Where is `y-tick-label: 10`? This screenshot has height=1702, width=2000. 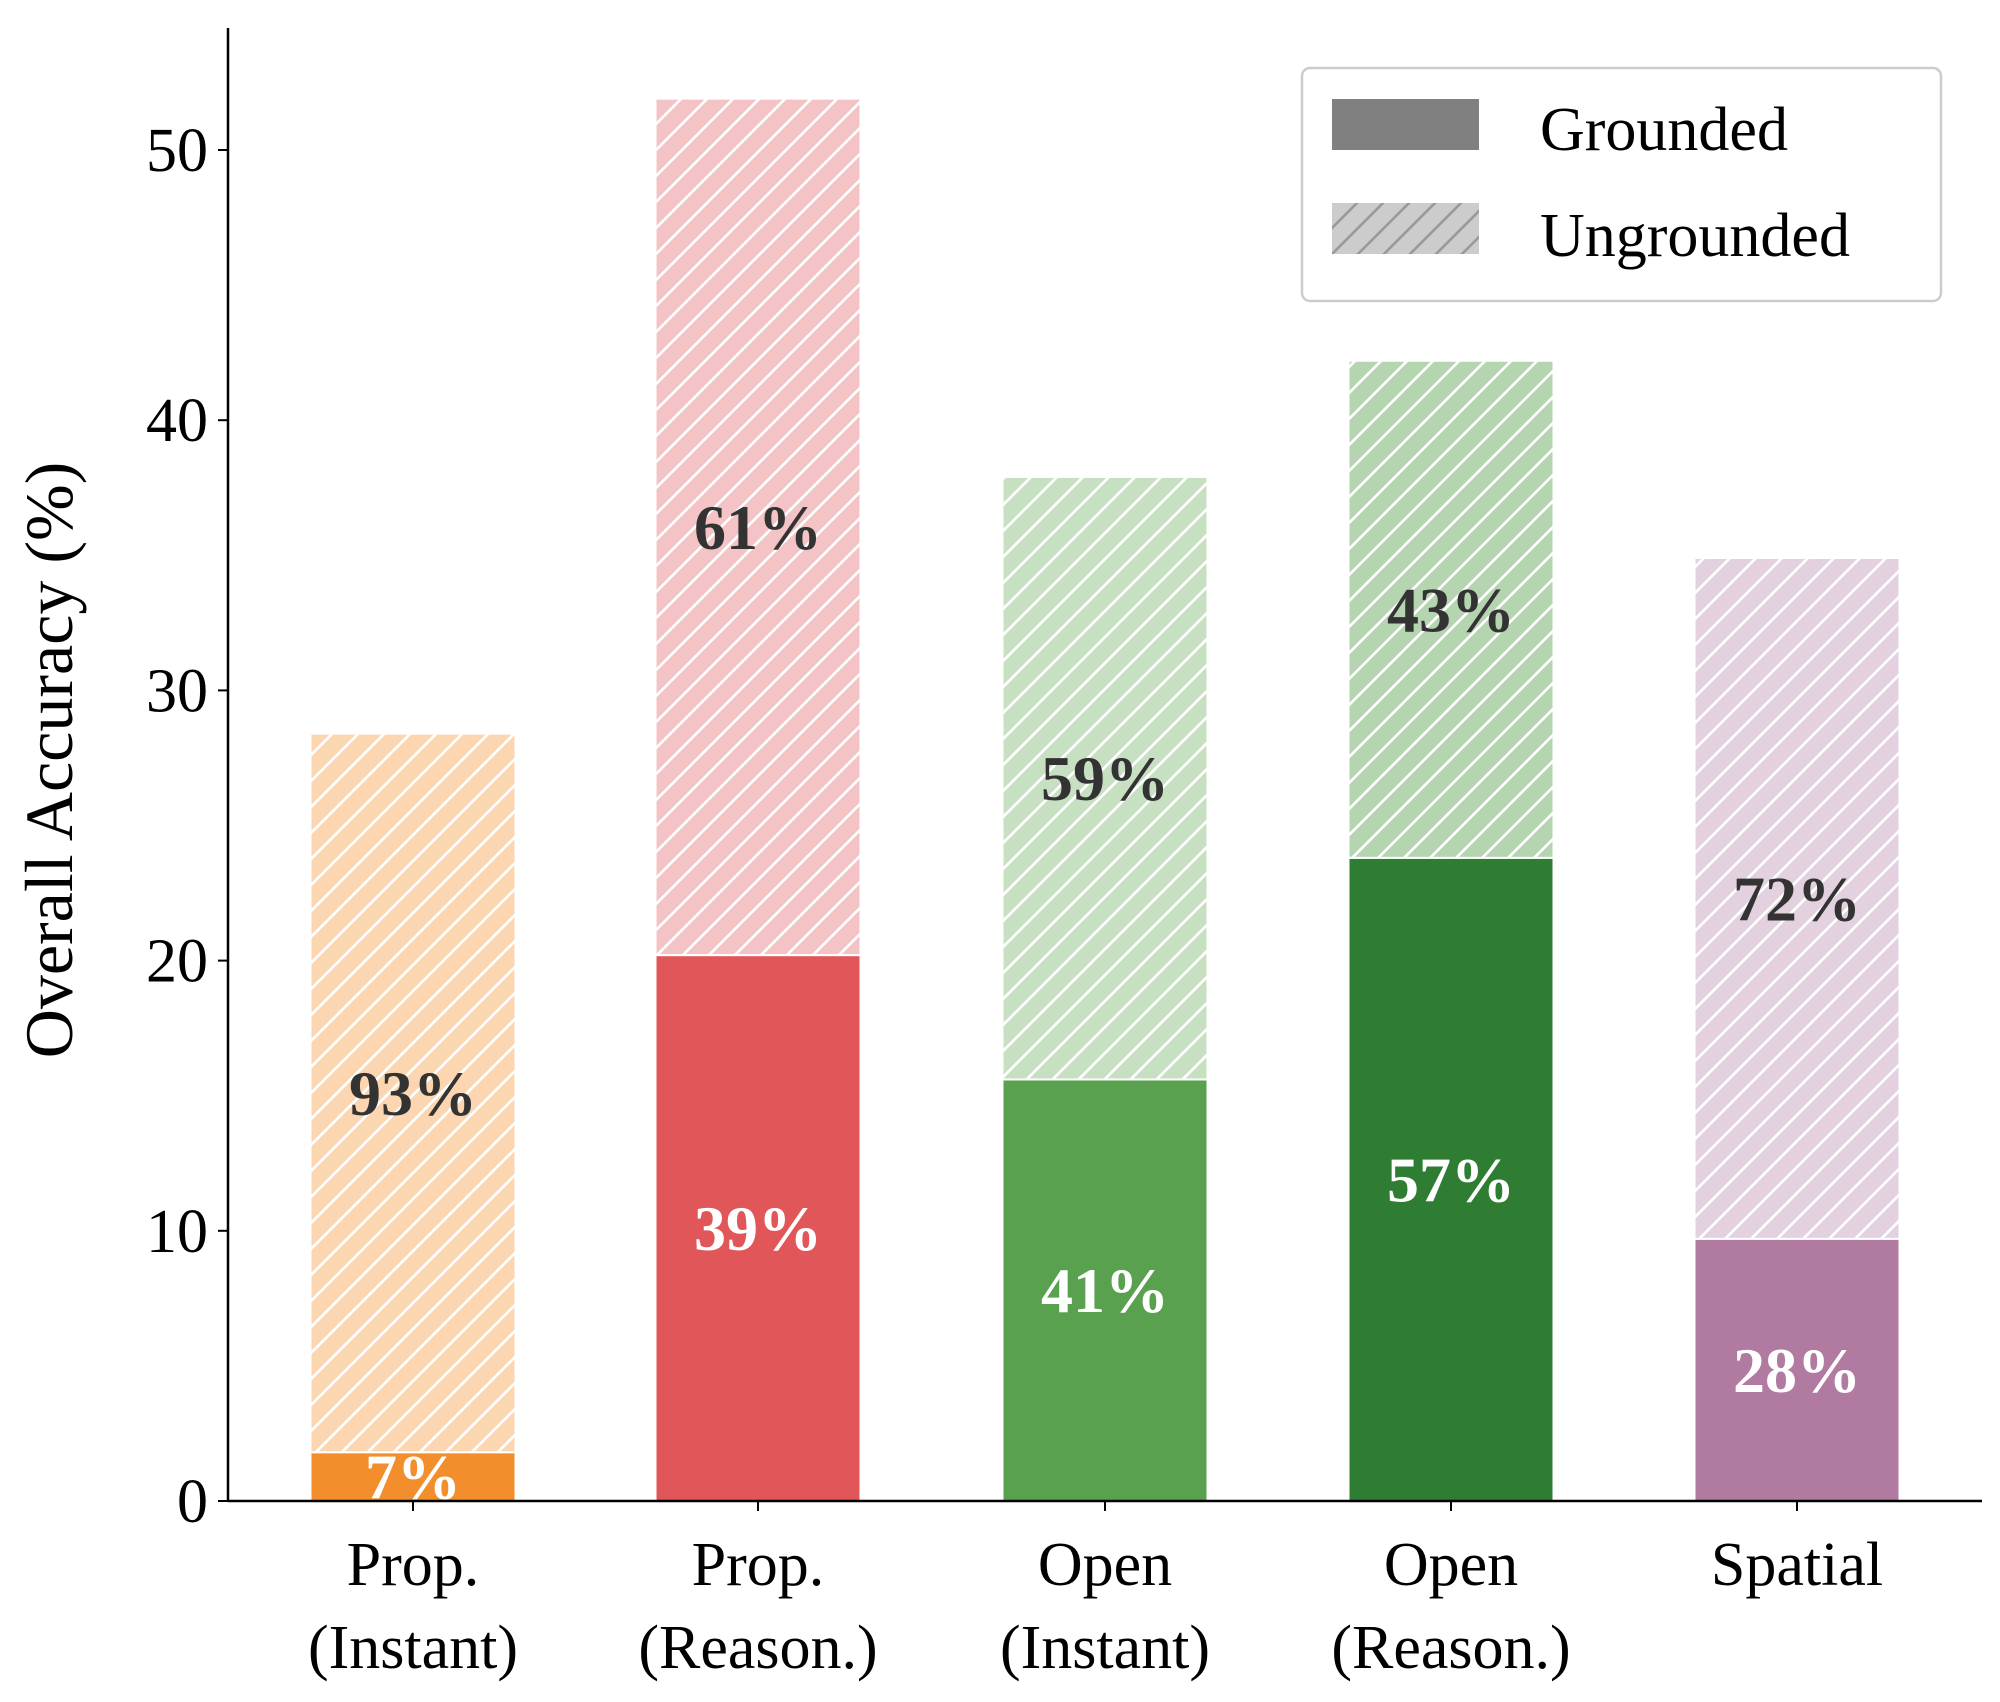
y-tick-label: 10 is located at coordinates (177, 1232).